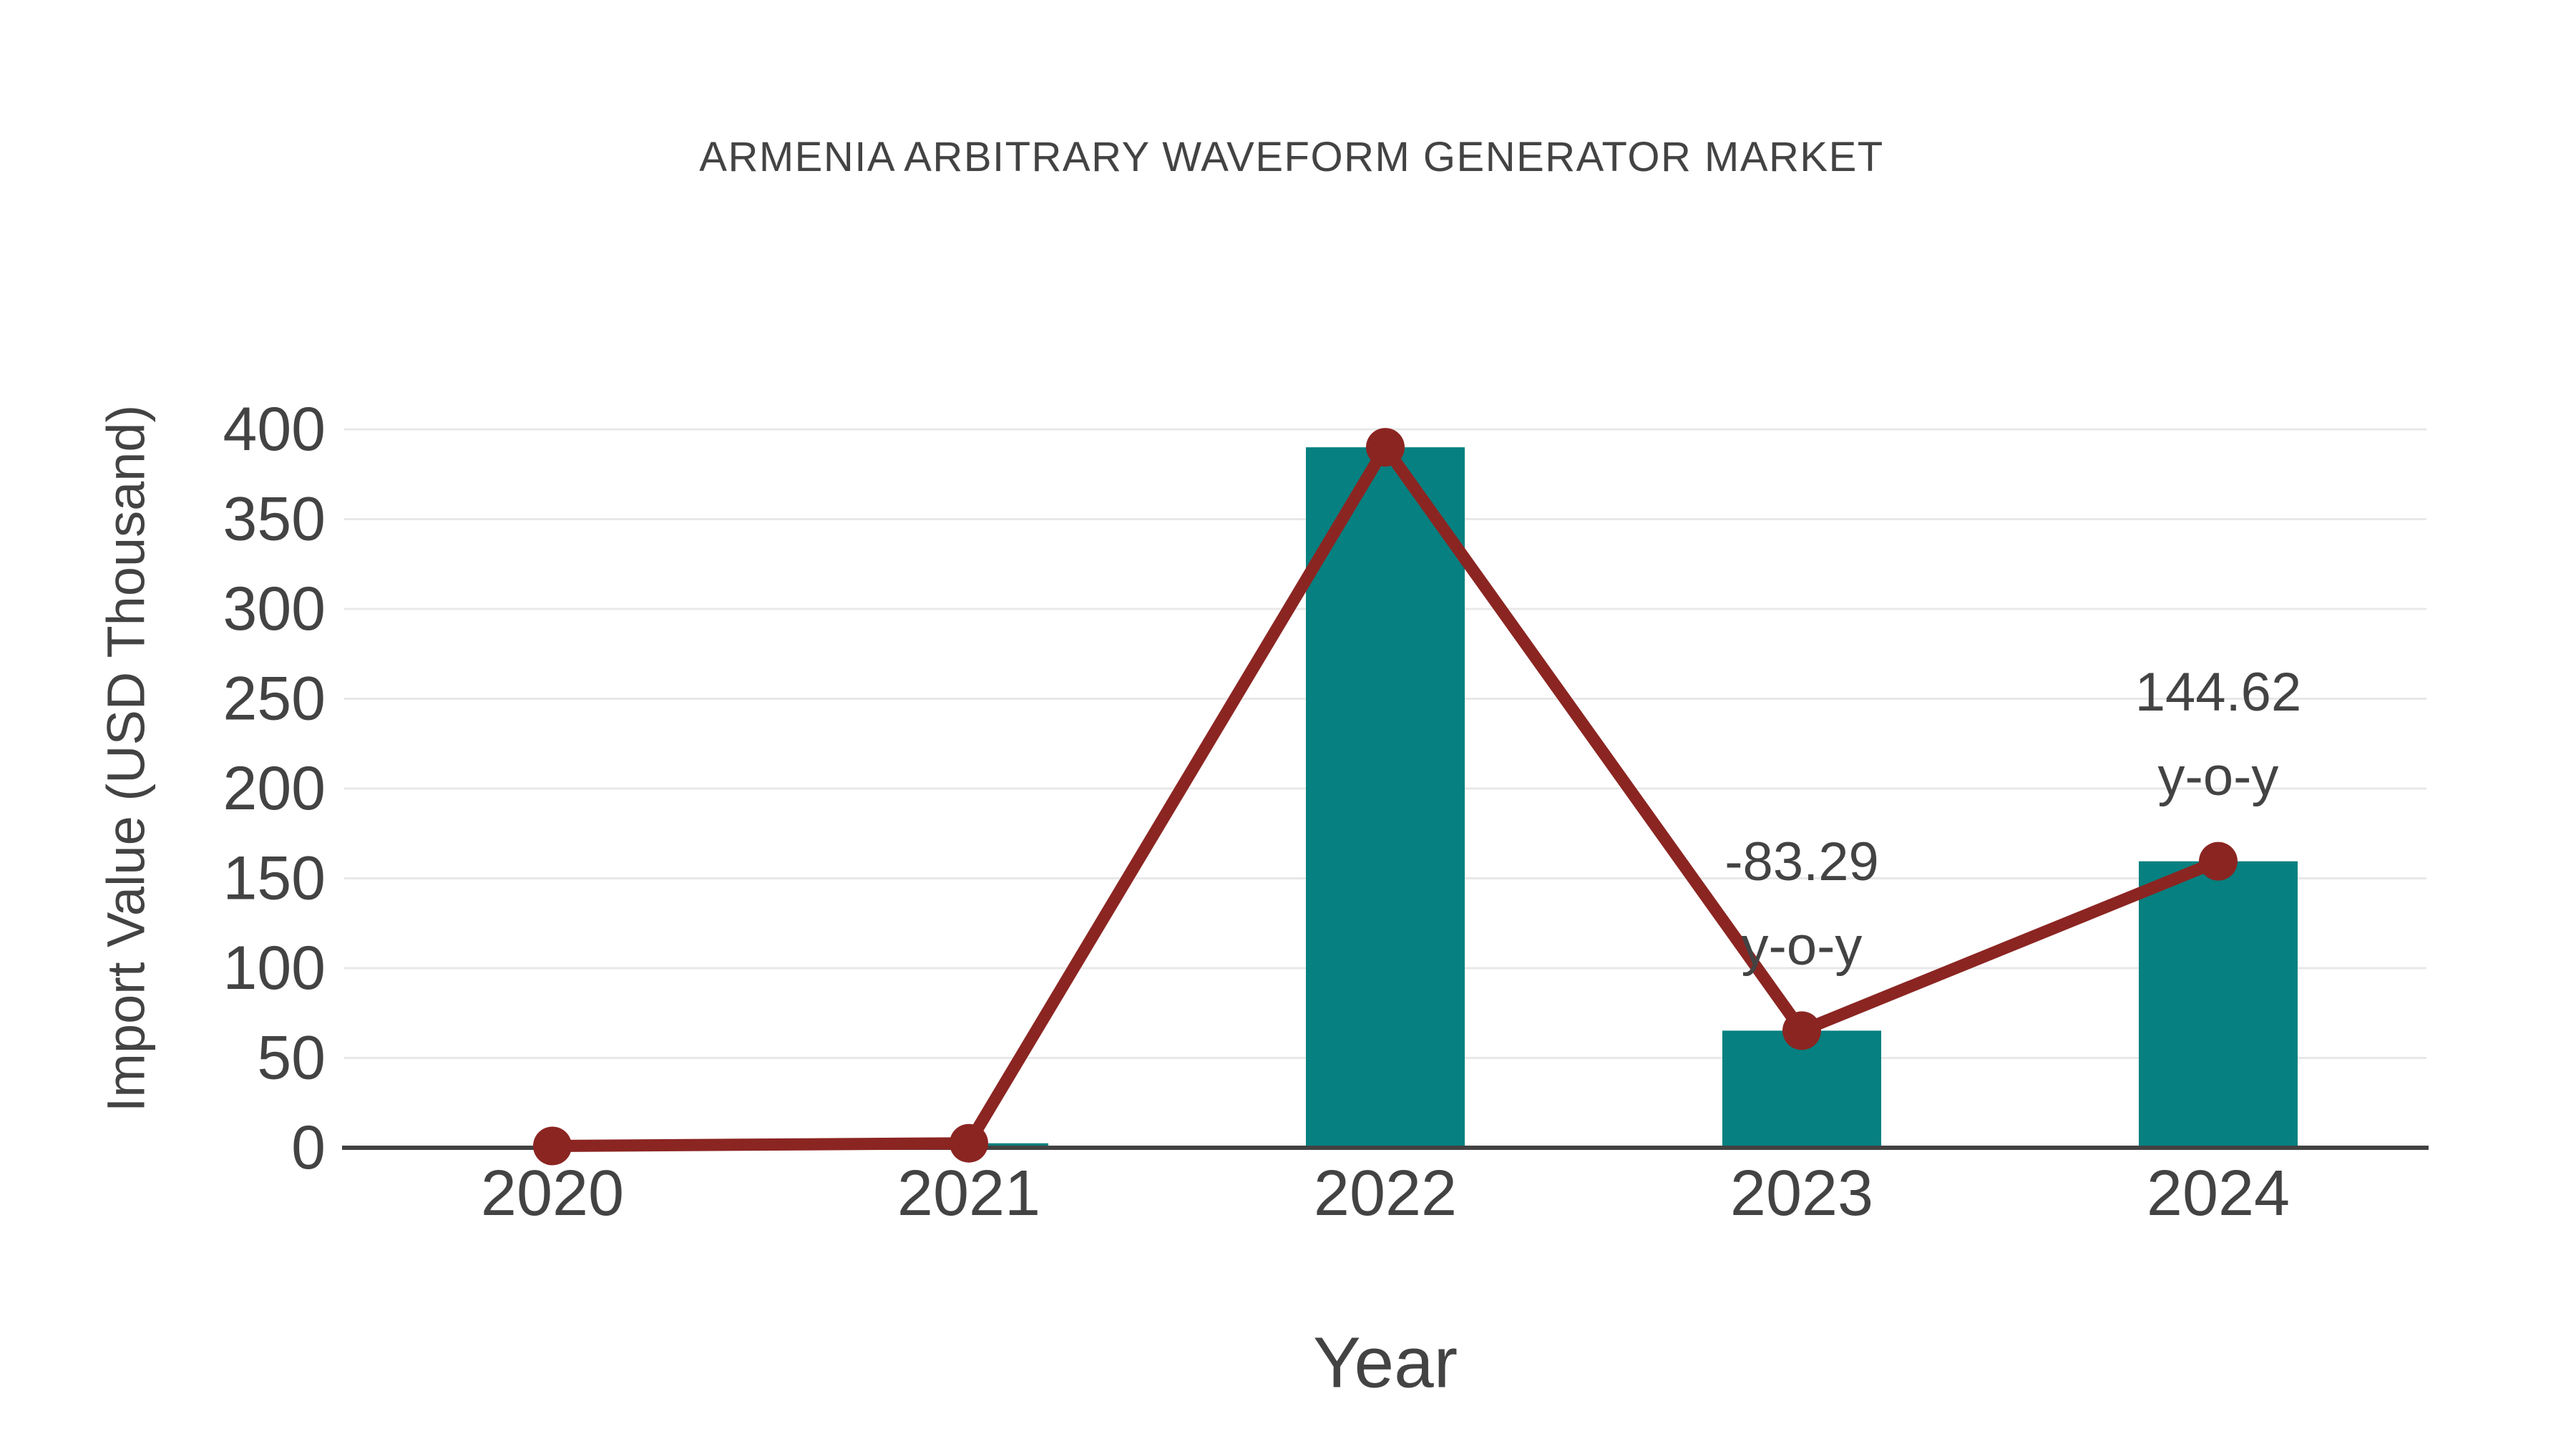  I want to click on y-tick-label-50: 50, so click(291, 1058).